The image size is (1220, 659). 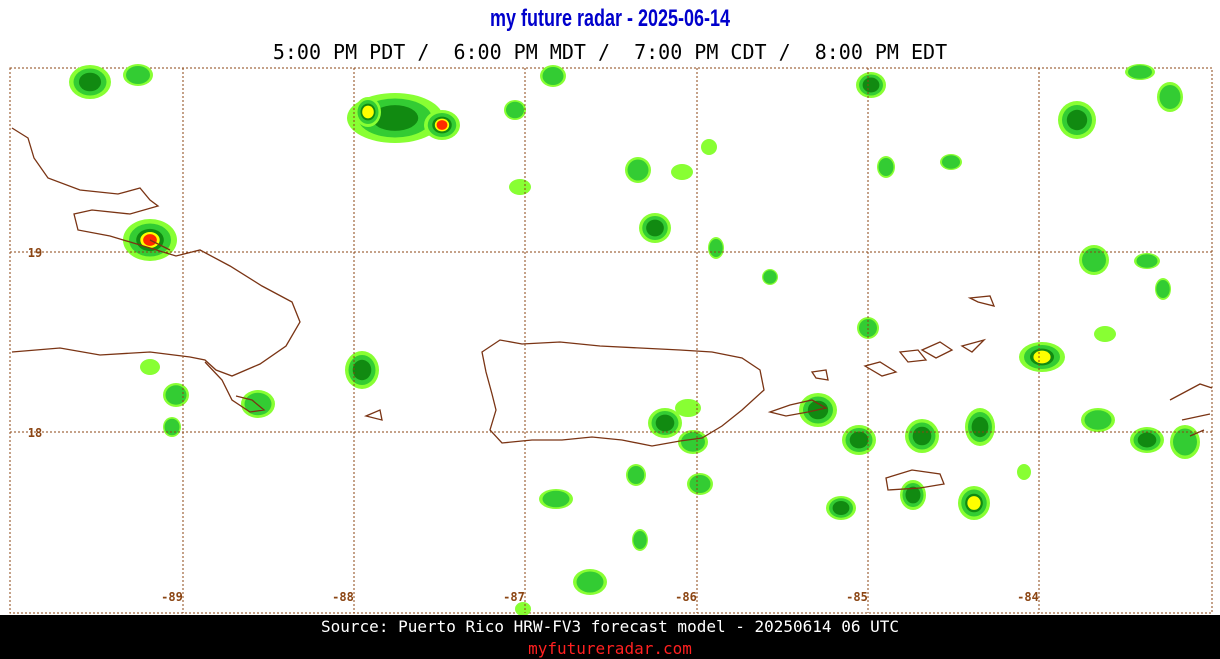 I want to click on longitude-label: -86, so click(x=686, y=597).